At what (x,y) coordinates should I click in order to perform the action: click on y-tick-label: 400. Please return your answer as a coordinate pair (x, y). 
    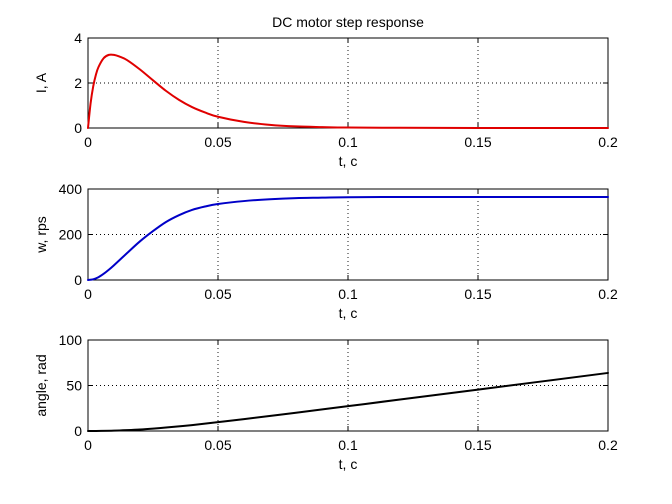
    Looking at the image, I should click on (71, 189).